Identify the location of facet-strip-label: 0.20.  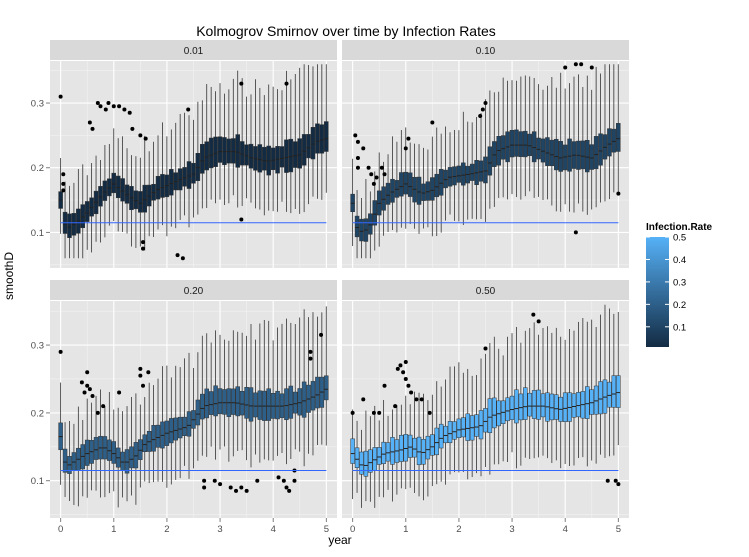
(194, 291).